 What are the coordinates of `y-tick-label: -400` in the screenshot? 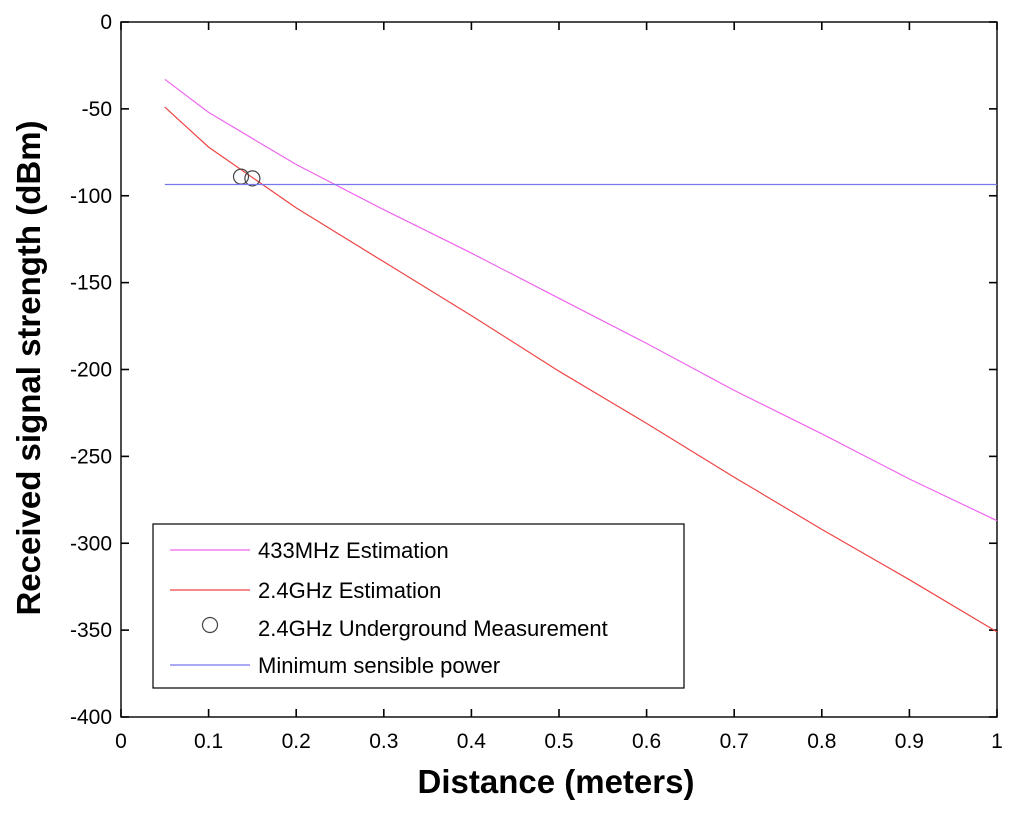 It's located at (91, 717).